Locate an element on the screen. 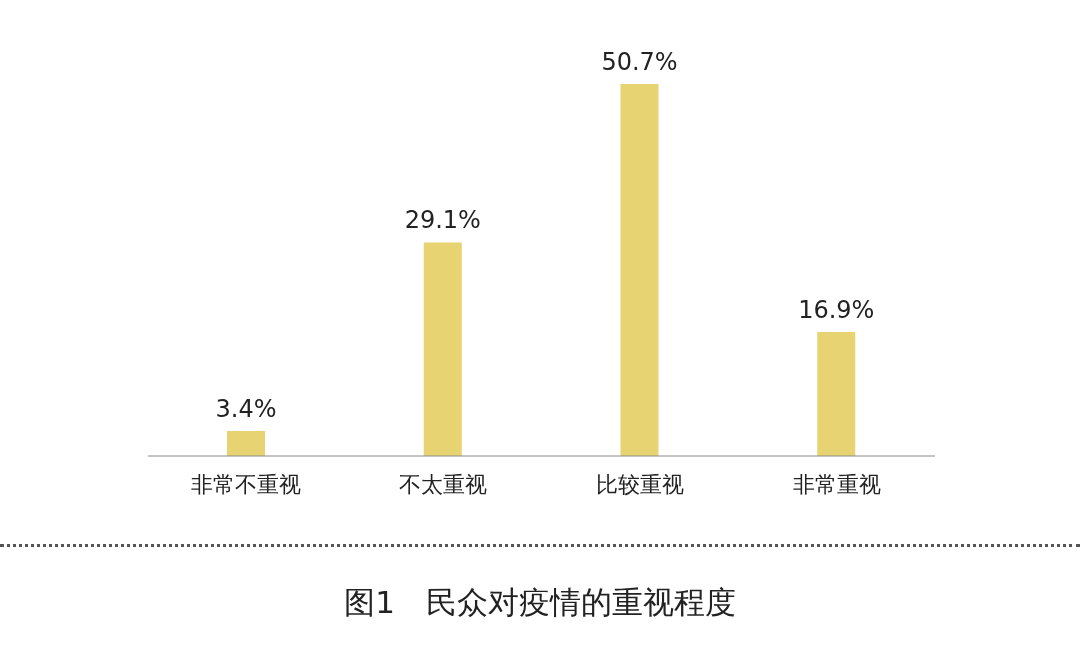 The image size is (1080, 657). data-label: 29.1% is located at coordinates (442, 220).